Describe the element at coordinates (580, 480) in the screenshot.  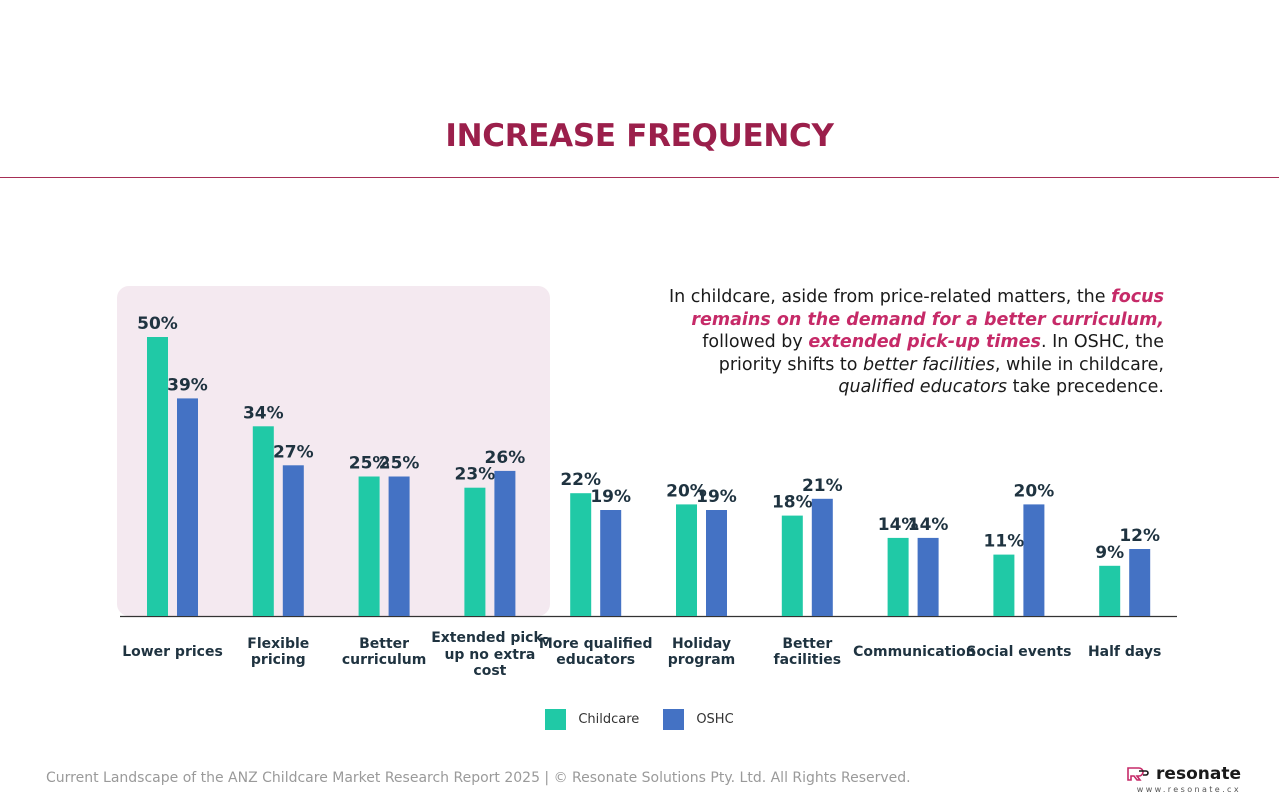
I see `data-label-childcare-more-qualified-educators: 22%` at that location.